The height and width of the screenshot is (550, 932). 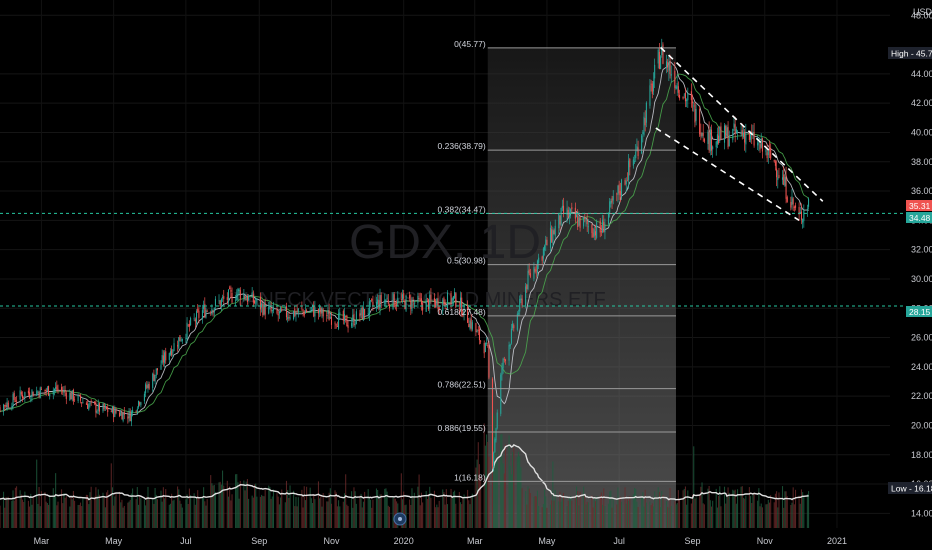 What do you see at coordinates (404, 472) in the screenshot?
I see `volume-ma-line` at bounding box center [404, 472].